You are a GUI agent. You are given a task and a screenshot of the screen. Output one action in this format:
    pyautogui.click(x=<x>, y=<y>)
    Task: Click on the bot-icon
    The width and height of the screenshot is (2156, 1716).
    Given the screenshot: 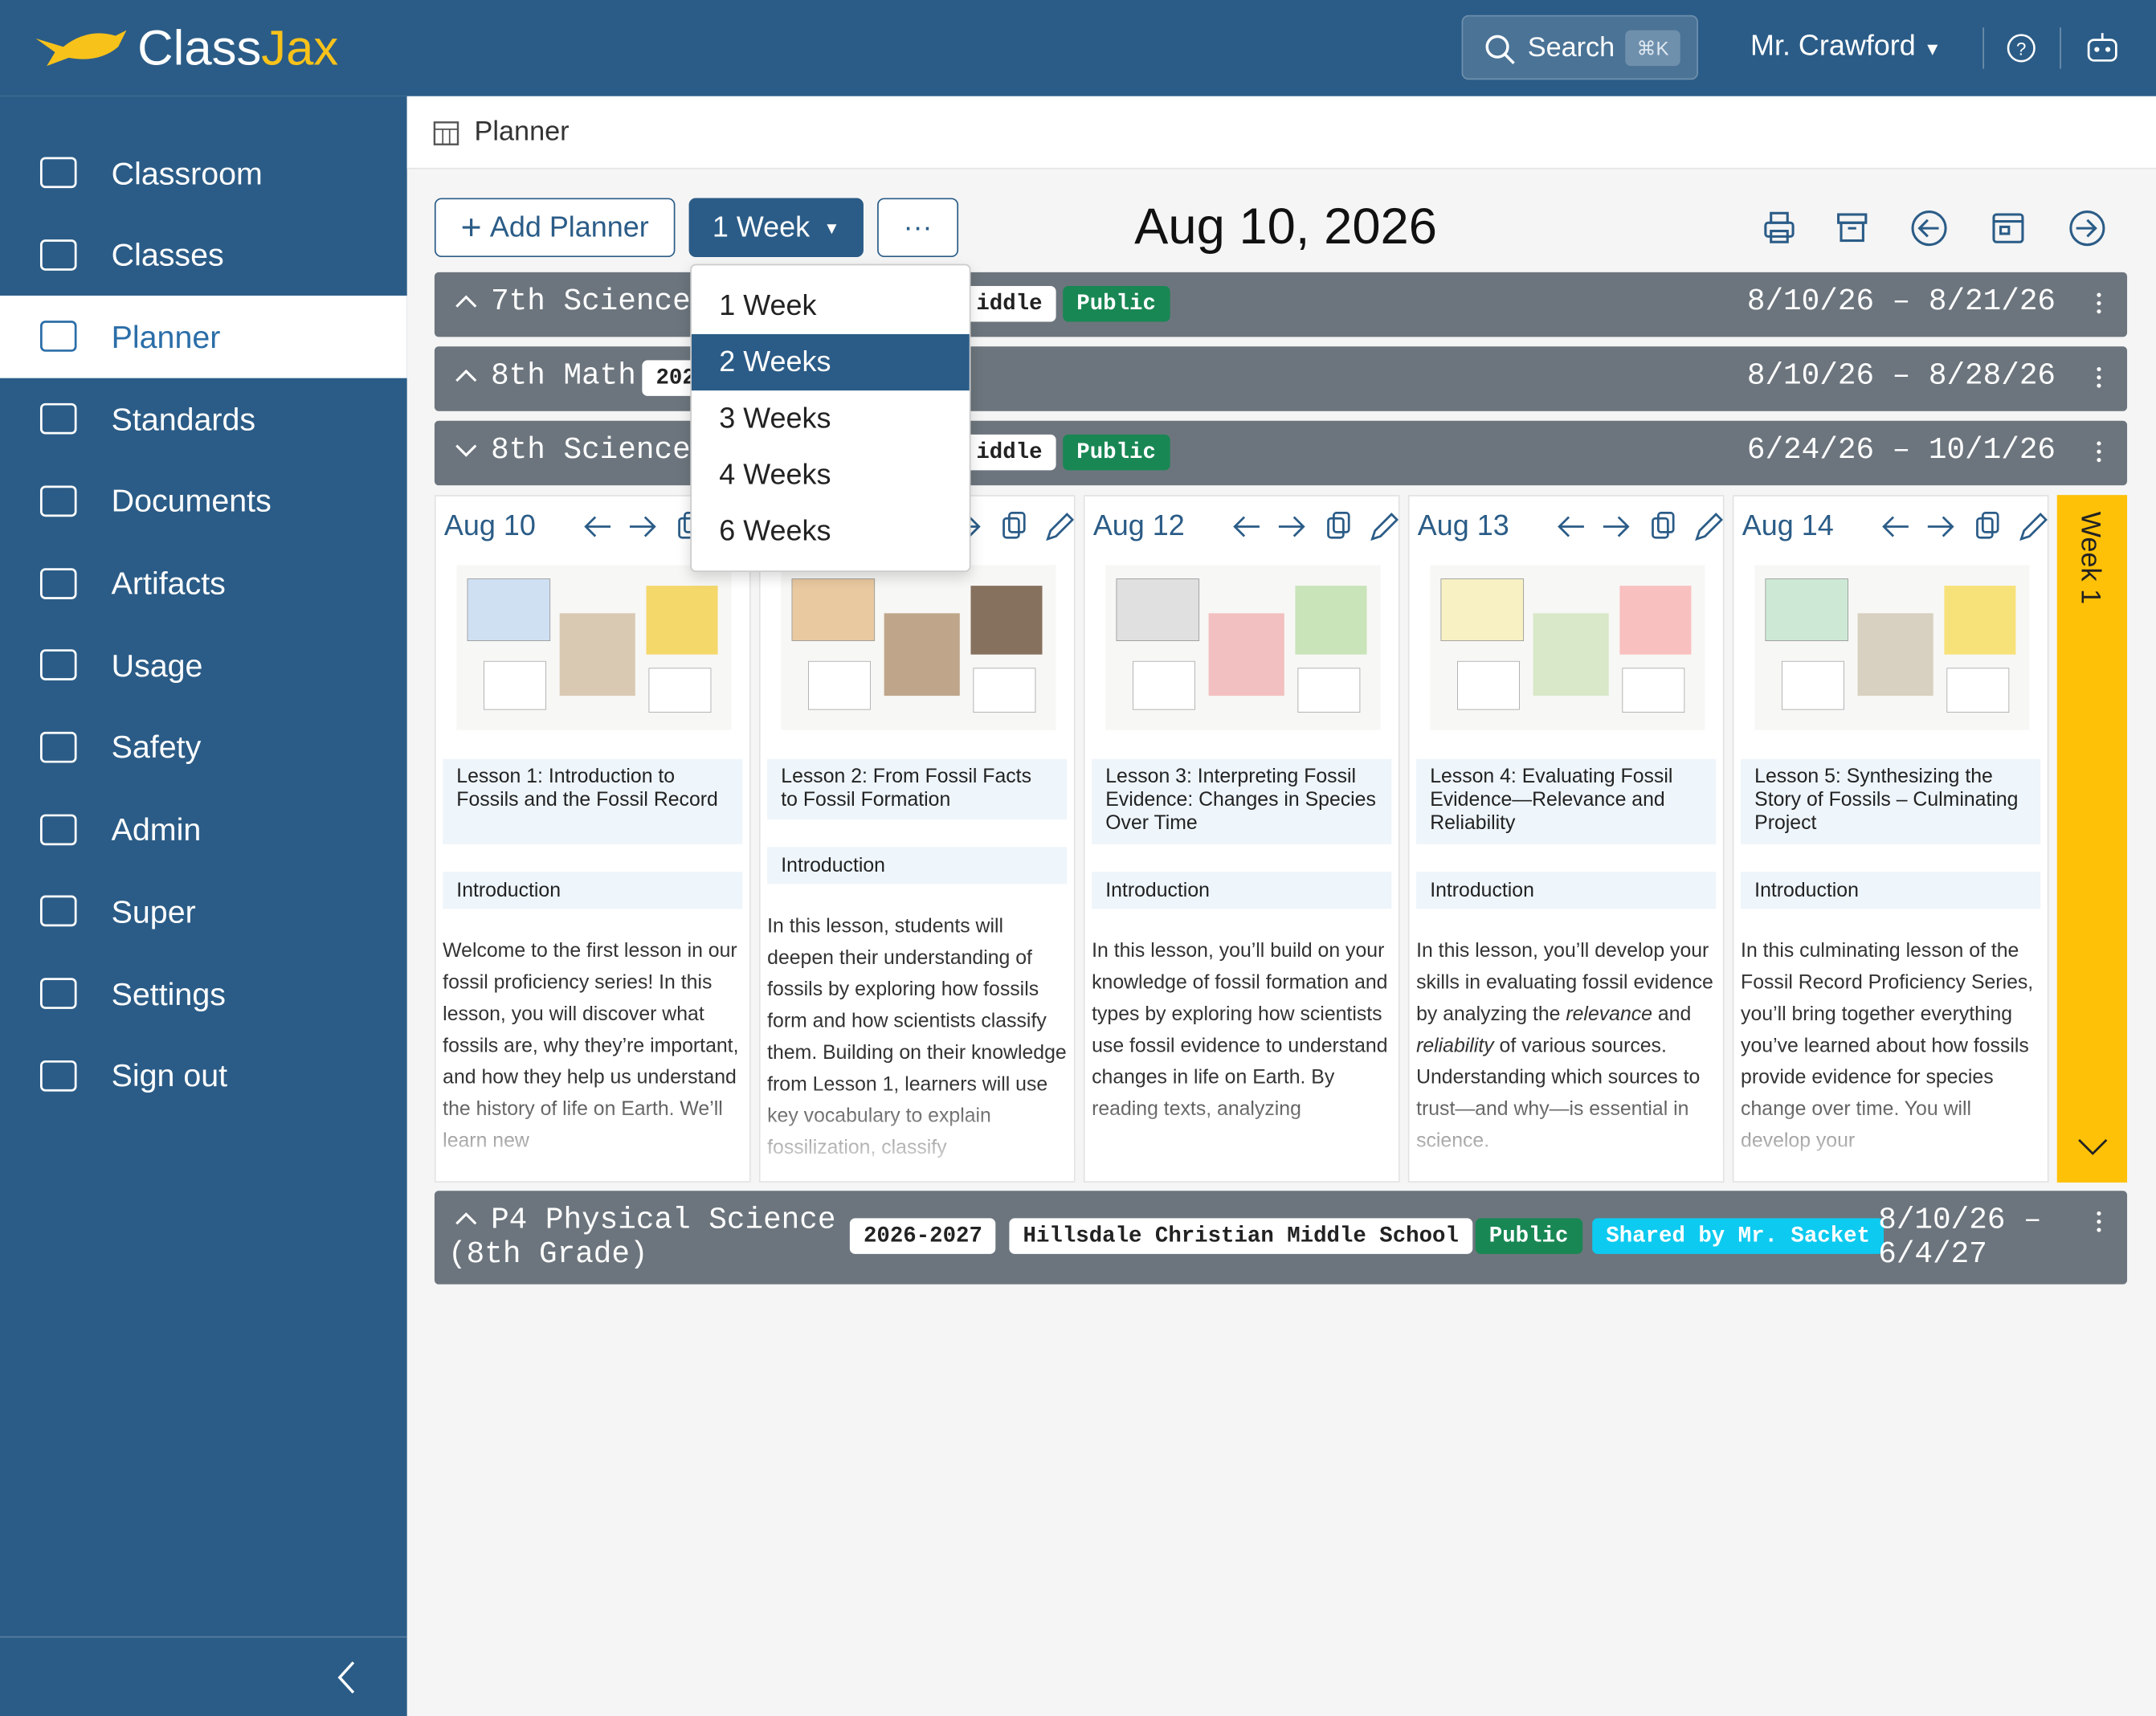 What is the action you would take?
    pyautogui.click(x=2102, y=49)
    